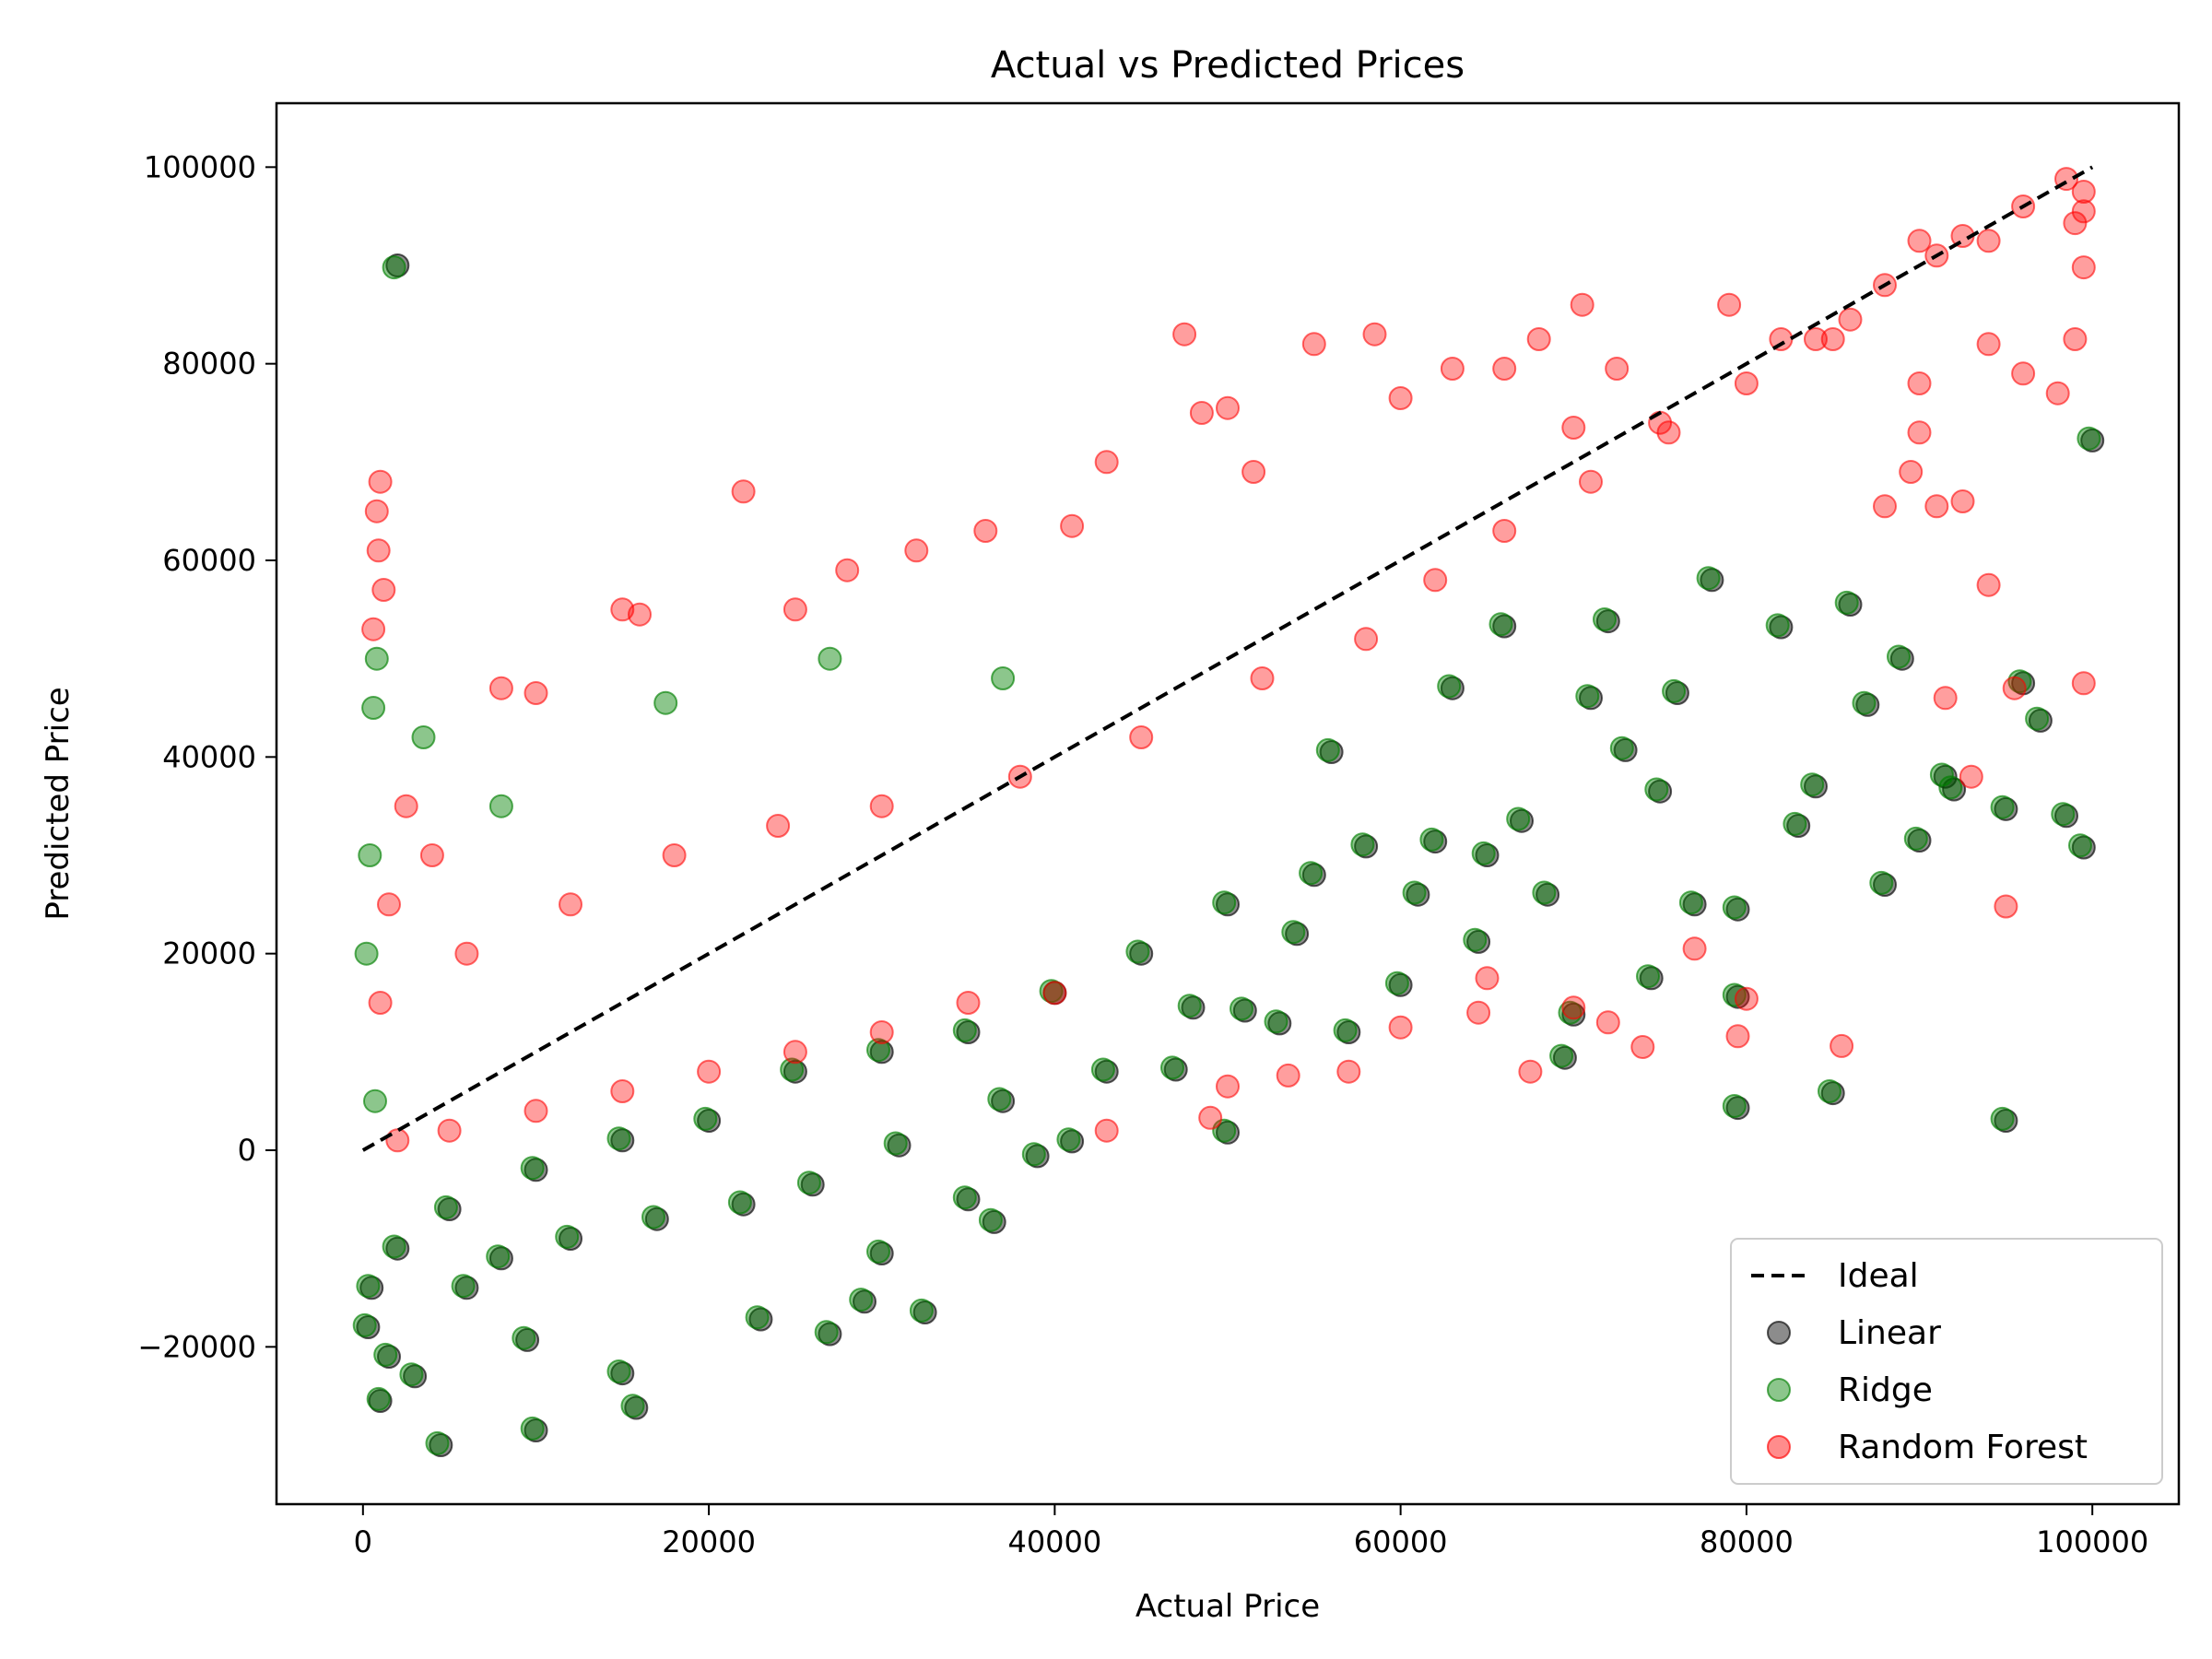 The width and height of the screenshot is (2212, 1659). Describe the element at coordinates (1779, 1390) in the screenshot. I see `legend-marker-ridge` at that location.